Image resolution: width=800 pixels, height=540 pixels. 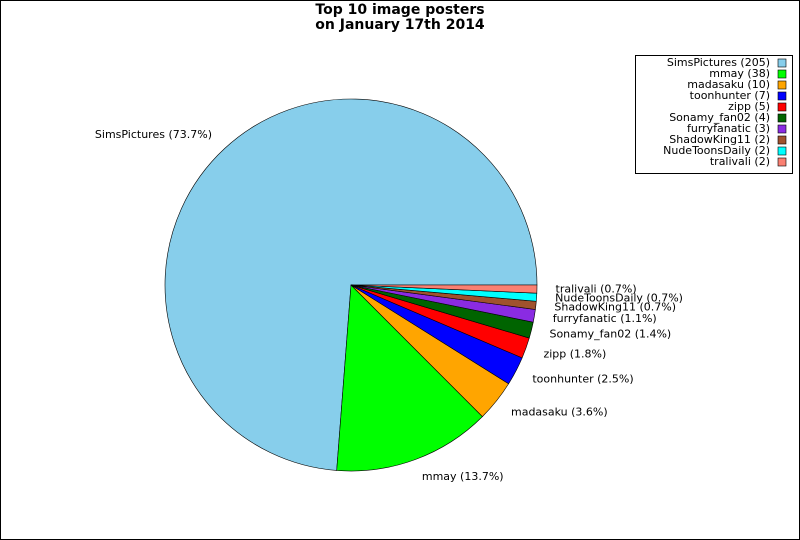 I want to click on slice-label: toonhunter (2.5%), so click(x=582, y=379).